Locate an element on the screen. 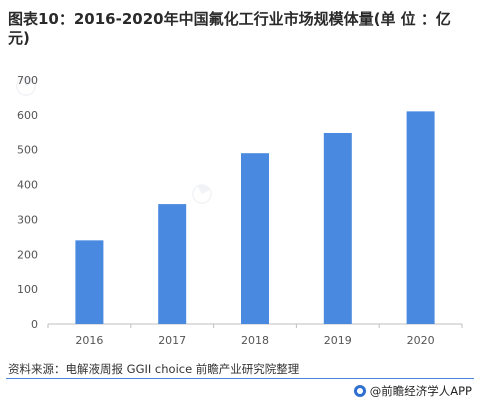  bar-2016 is located at coordinates (89, 282).